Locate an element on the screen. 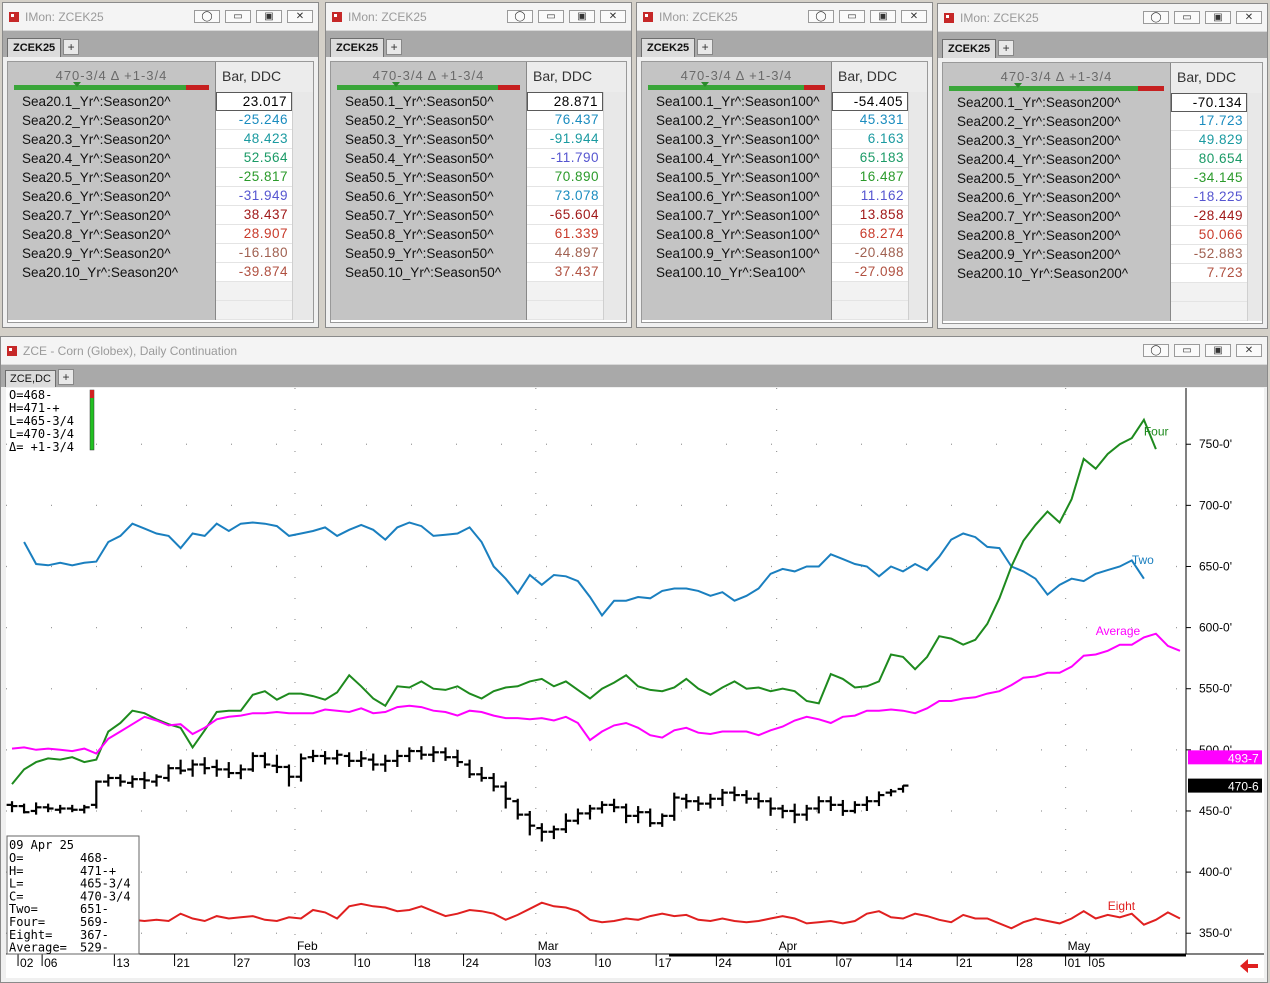 The height and width of the screenshot is (983, 1270). row-symbol: Sea200.4_Yr^:Season200^ is located at coordinates (1057, 159).